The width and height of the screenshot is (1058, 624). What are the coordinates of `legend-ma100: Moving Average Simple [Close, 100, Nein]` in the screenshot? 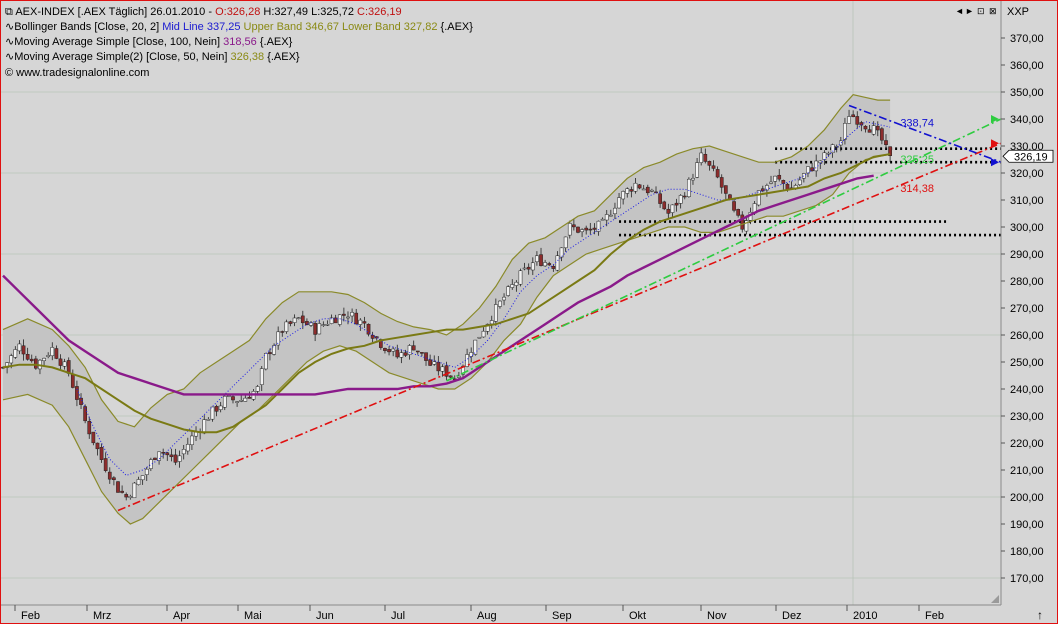 It's located at (117, 42).